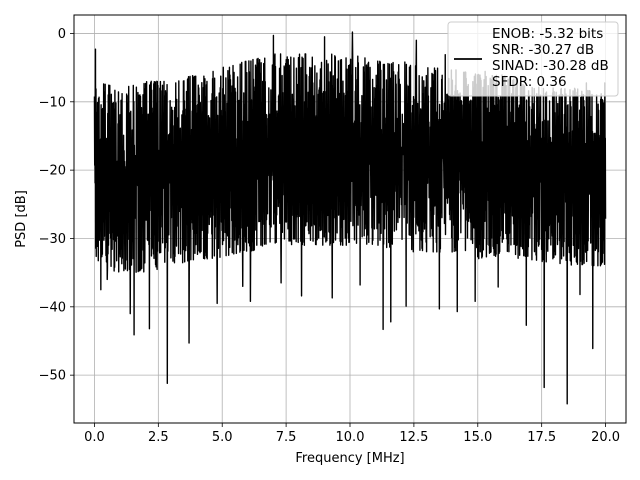  What do you see at coordinates (52, 102) in the screenshot?
I see `y-tick-label: −10` at bounding box center [52, 102].